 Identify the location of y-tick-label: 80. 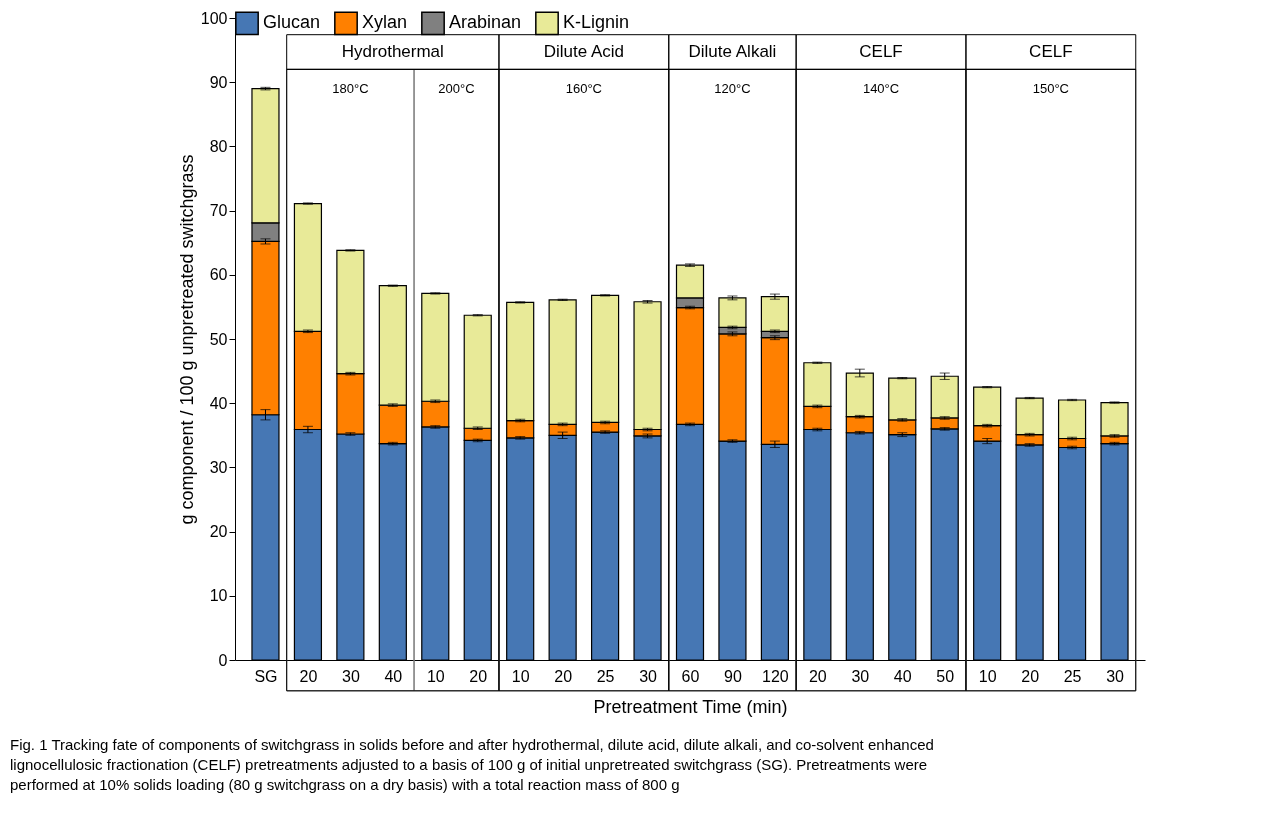
(218, 146).